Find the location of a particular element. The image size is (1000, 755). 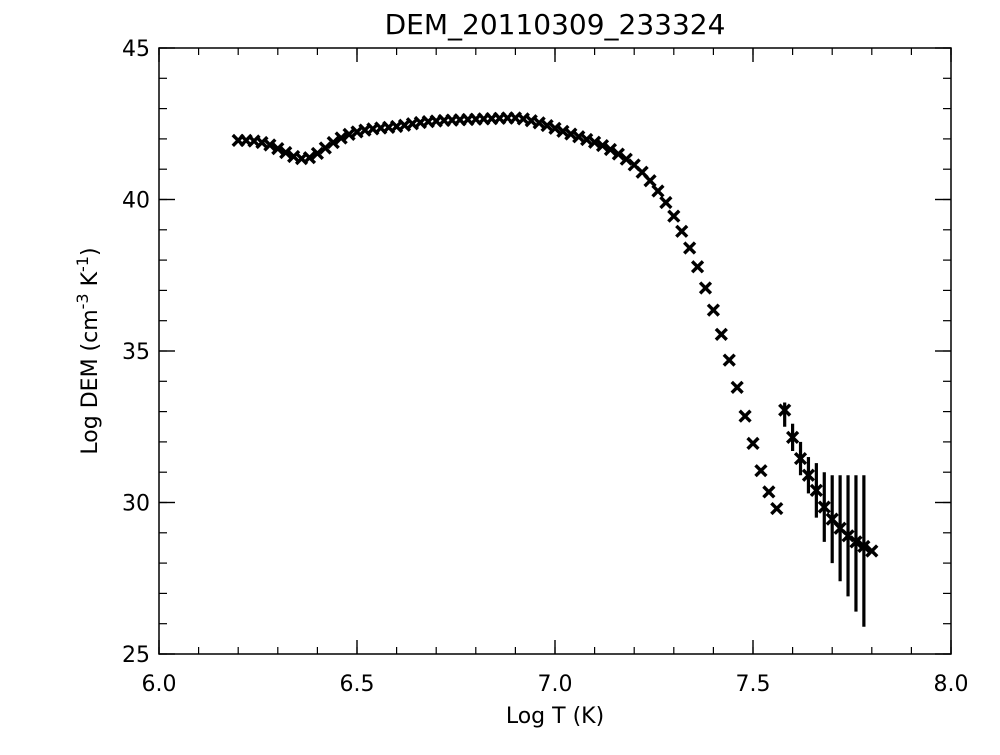

y-tick-label: 40 is located at coordinates (136, 201).